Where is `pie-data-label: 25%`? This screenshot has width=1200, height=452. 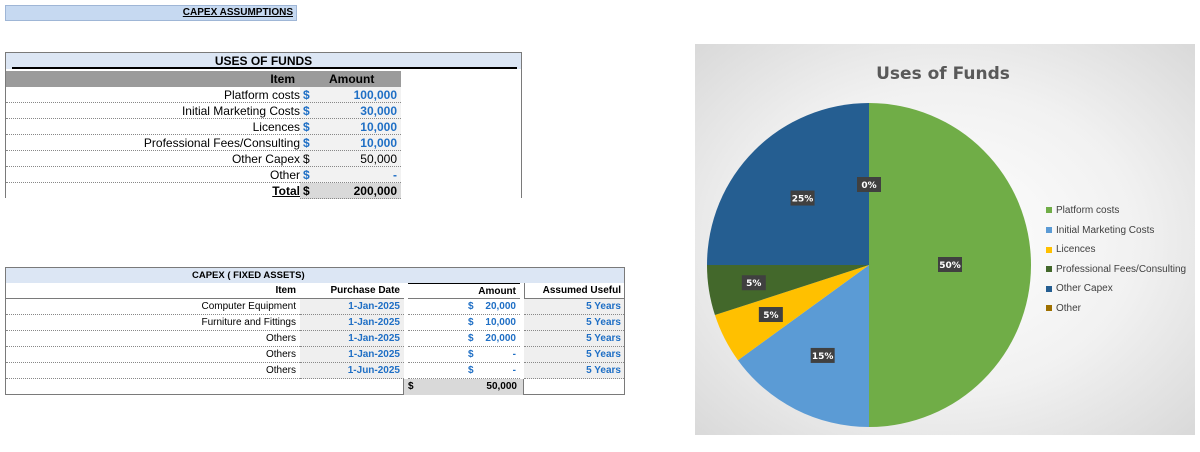
pie-data-label: 25% is located at coordinates (802, 198).